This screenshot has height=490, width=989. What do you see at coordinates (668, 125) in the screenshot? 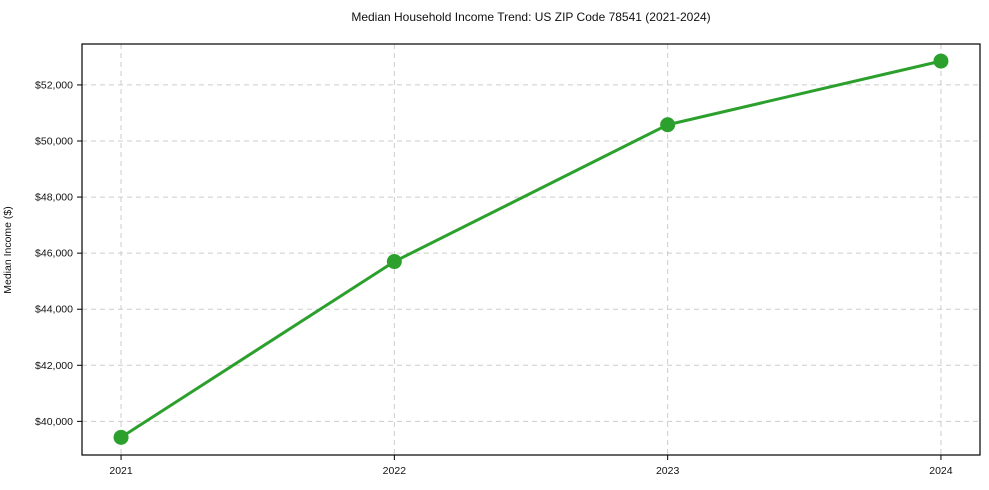
I see `data-point-2023` at bounding box center [668, 125].